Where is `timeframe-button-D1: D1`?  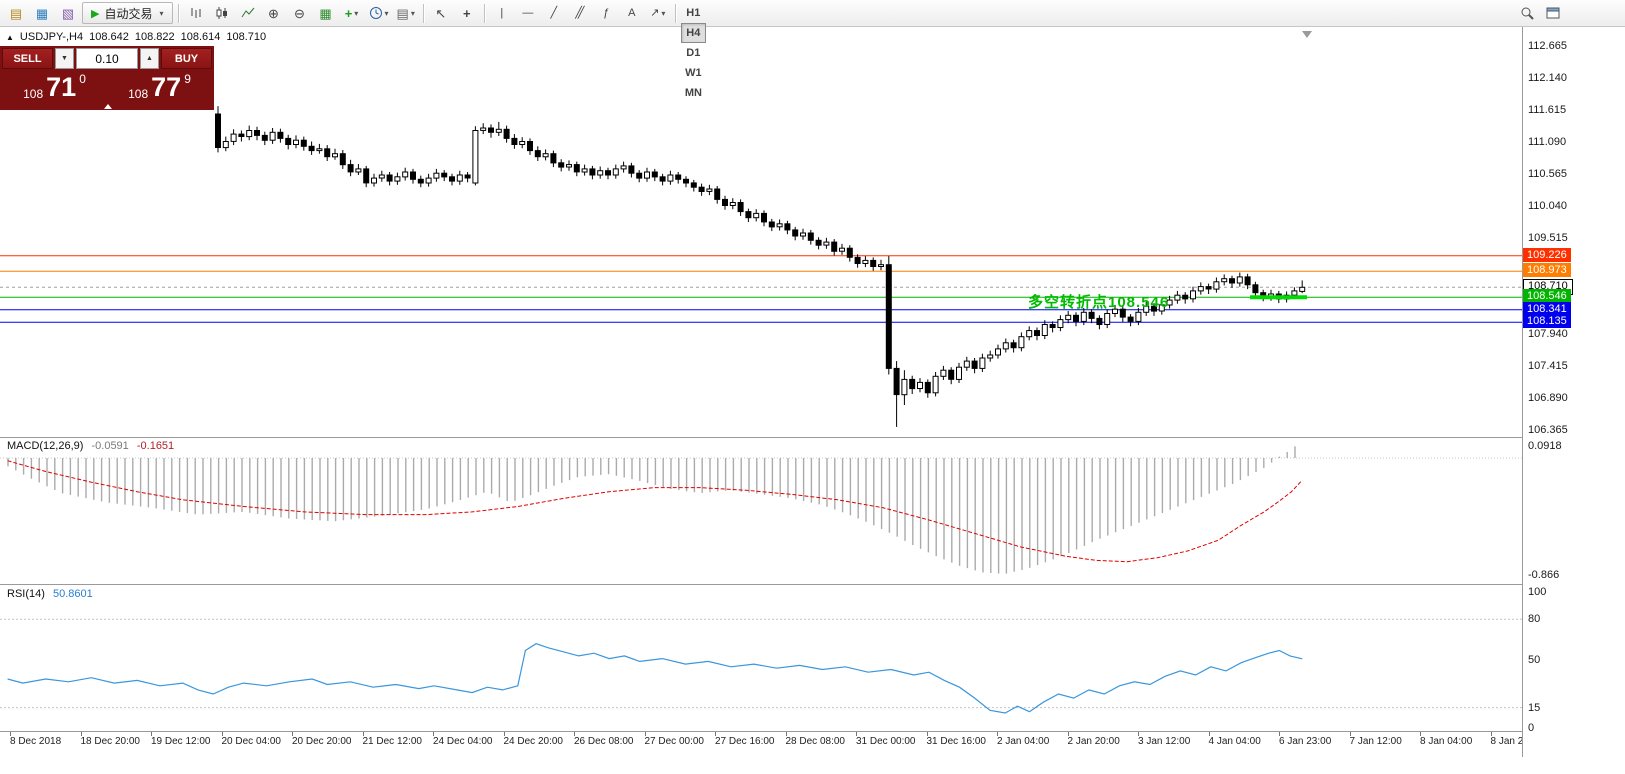
timeframe-button-D1: D1 is located at coordinates (693, 53).